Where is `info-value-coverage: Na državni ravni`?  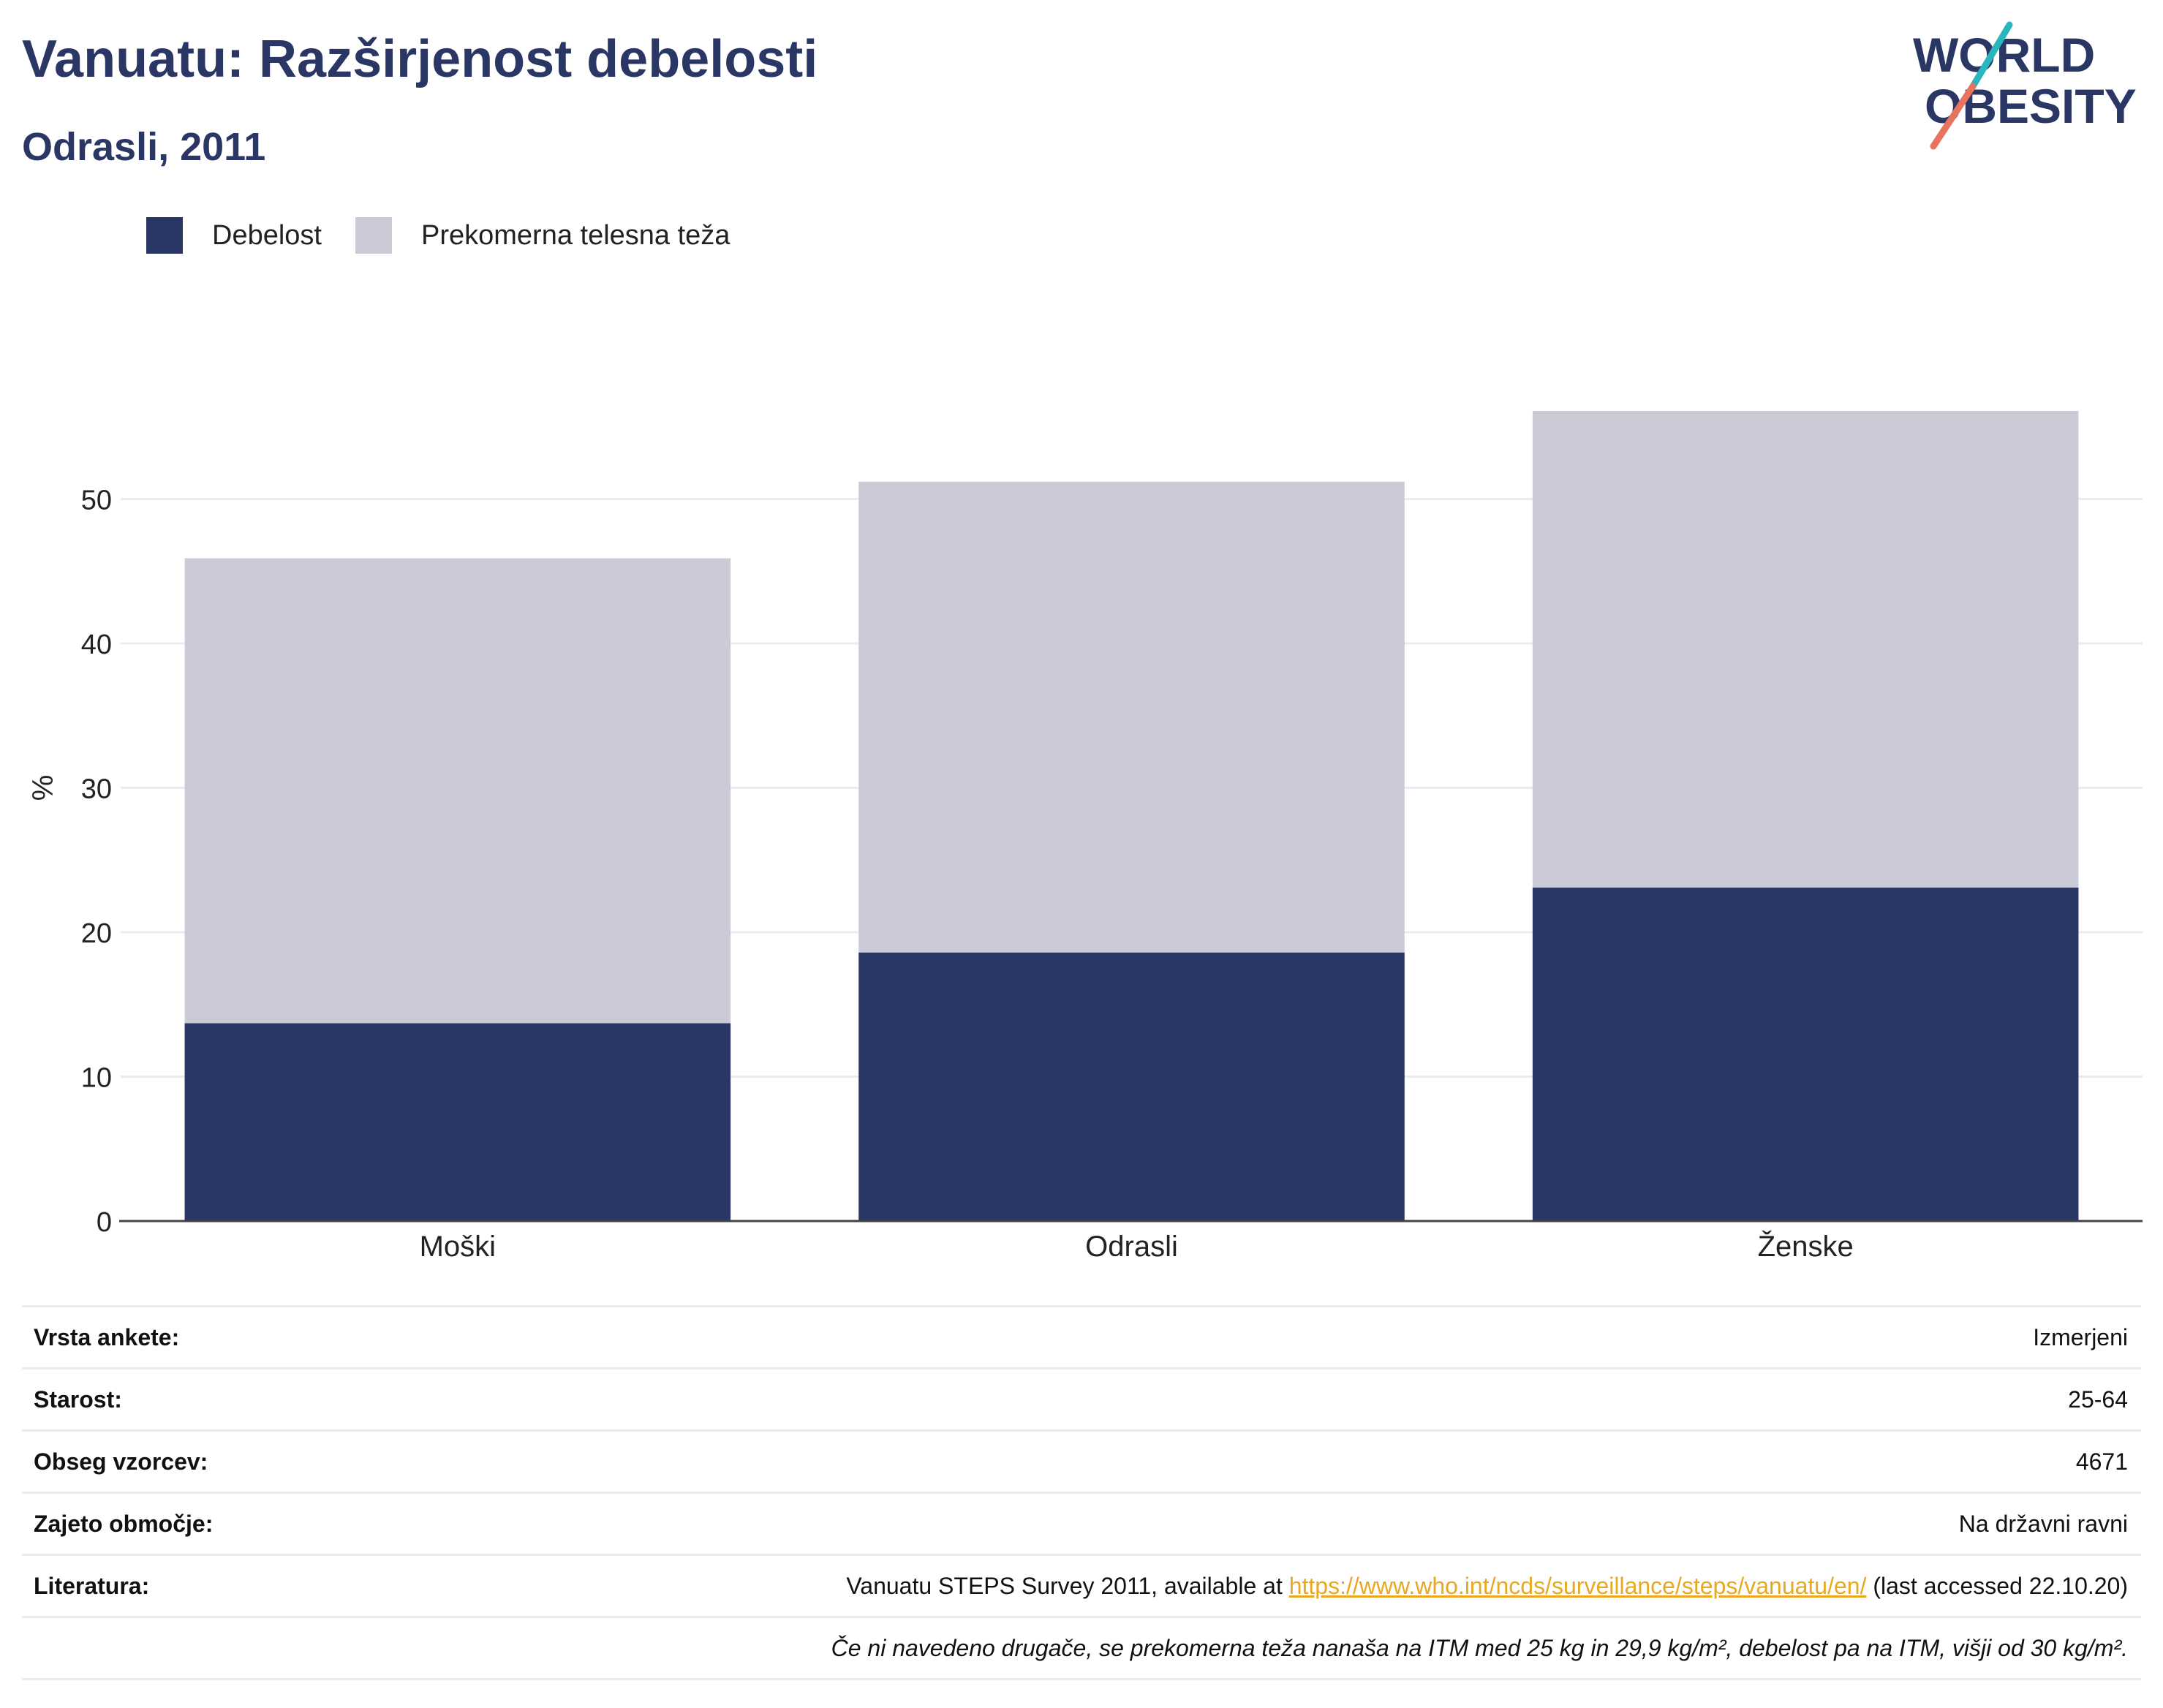 info-value-coverage: Na državni ravni is located at coordinates (2043, 1523).